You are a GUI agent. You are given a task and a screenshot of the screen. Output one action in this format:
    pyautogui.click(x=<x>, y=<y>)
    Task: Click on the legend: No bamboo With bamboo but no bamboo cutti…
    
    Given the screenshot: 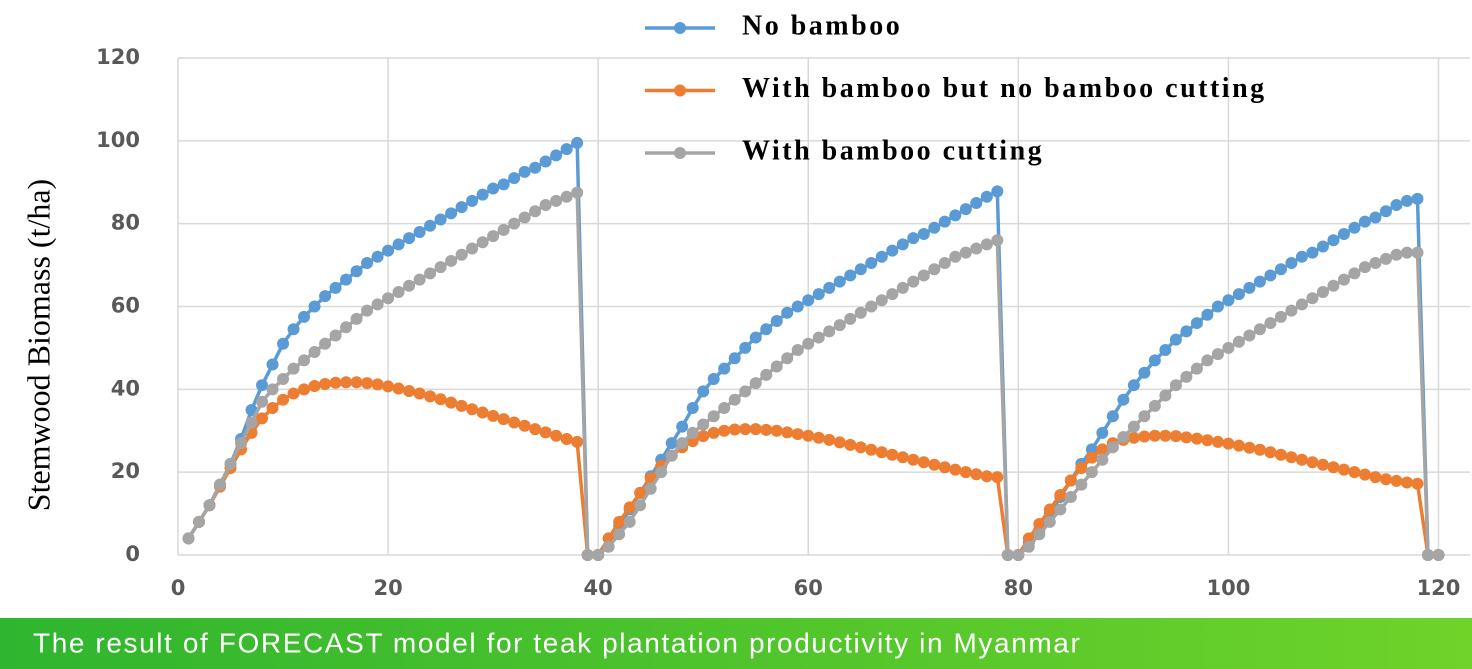 What is the action you would take?
    pyautogui.click(x=954, y=88)
    